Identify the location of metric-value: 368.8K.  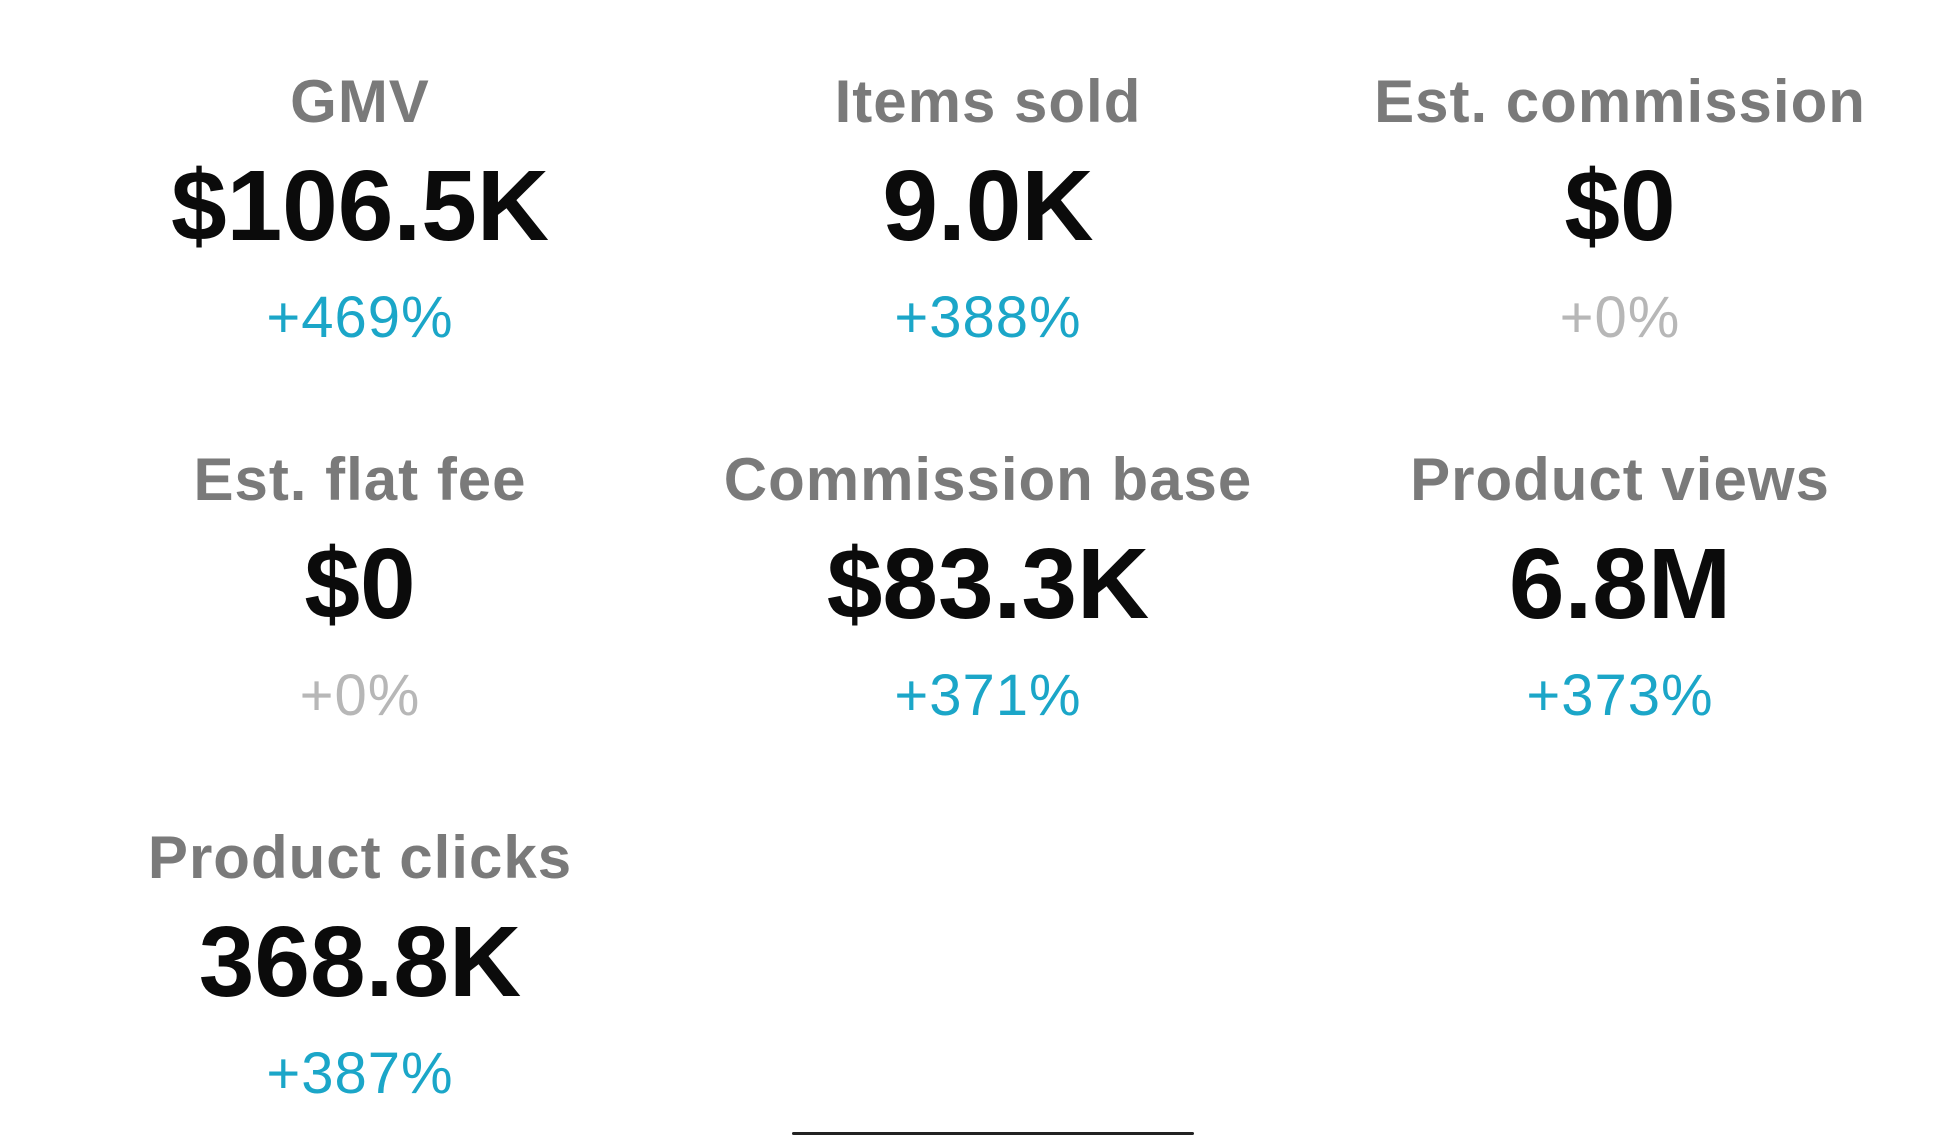
(360, 962).